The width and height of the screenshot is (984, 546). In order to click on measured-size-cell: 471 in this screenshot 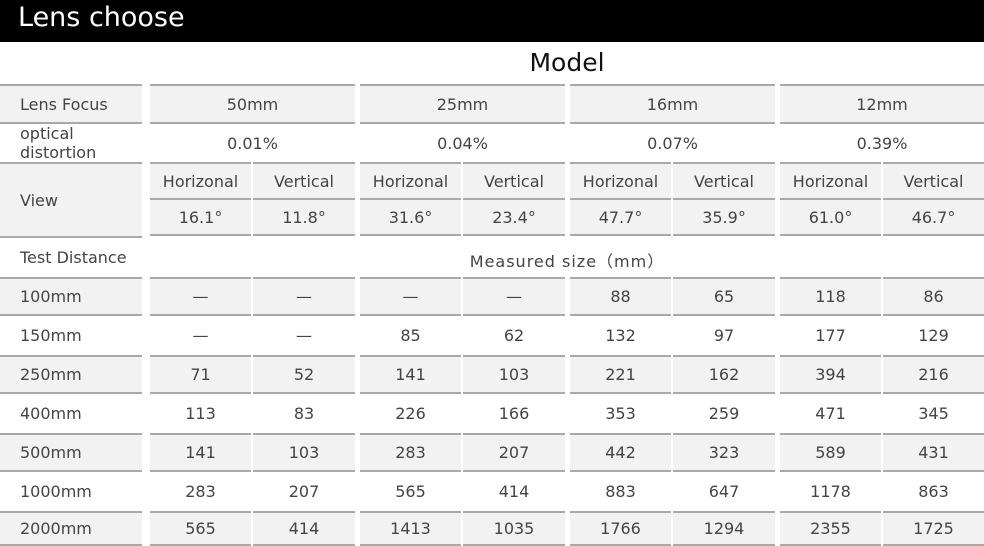, I will do `click(830, 412)`.